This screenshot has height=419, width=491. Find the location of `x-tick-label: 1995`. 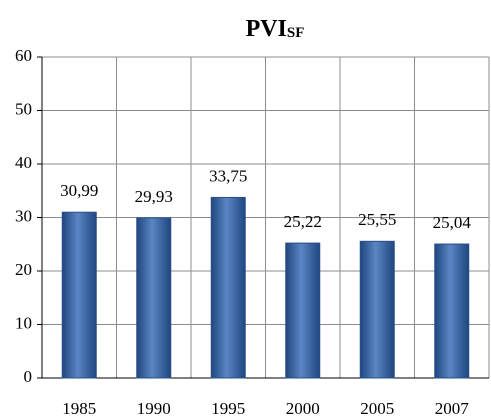

x-tick-label: 1995 is located at coordinates (228, 408).